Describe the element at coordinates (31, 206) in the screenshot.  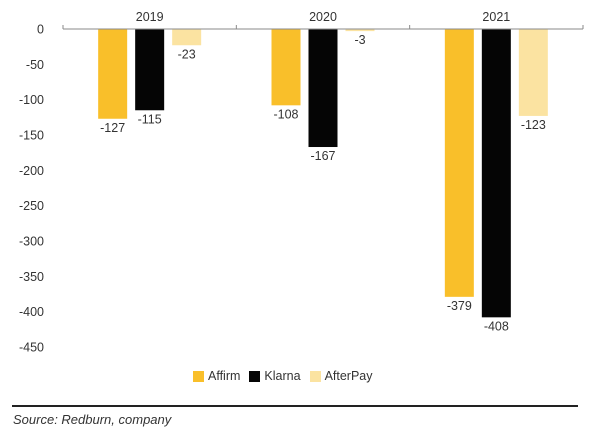
I see `y-tick-label: -250` at that location.